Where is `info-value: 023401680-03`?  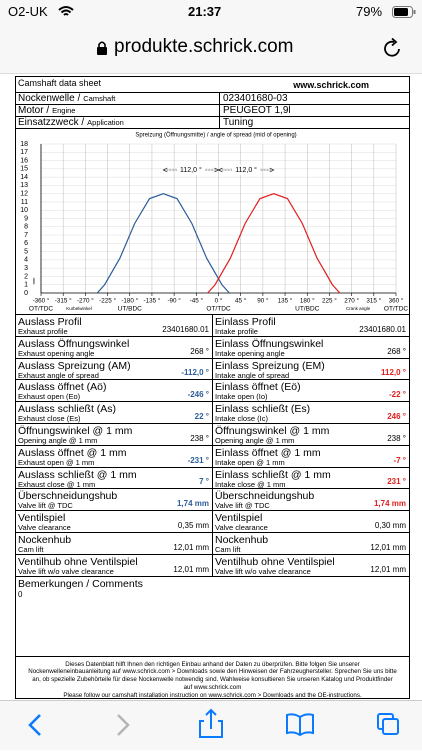 info-value: 023401680-03 is located at coordinates (255, 98).